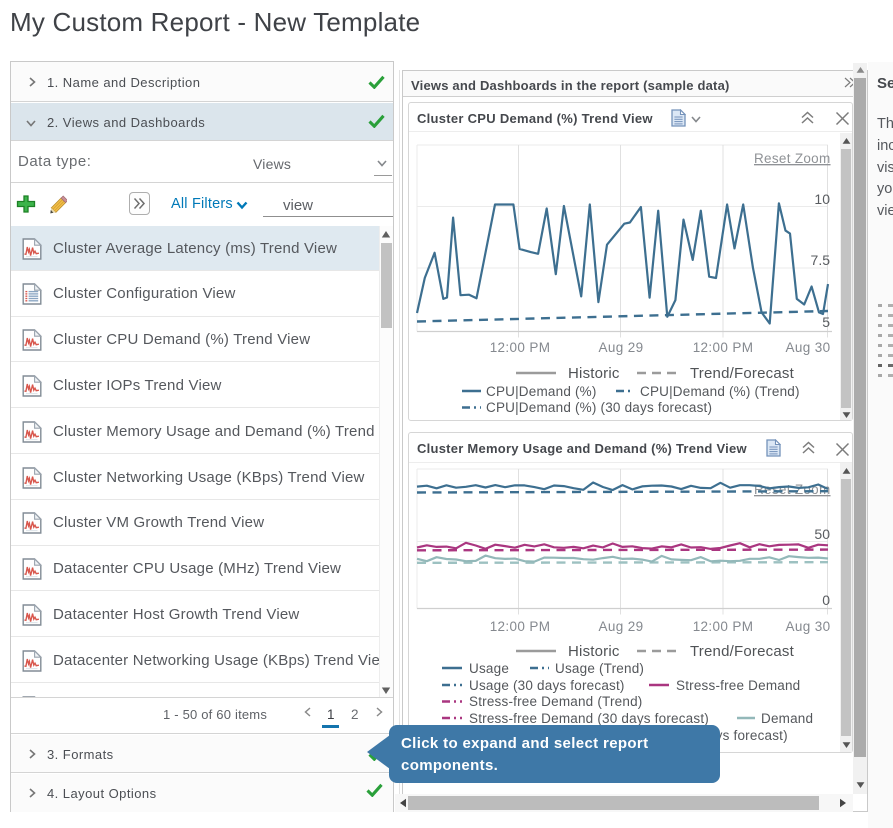 The width and height of the screenshot is (893, 828). What do you see at coordinates (822, 534) in the screenshot?
I see `svg-text: 50` at bounding box center [822, 534].